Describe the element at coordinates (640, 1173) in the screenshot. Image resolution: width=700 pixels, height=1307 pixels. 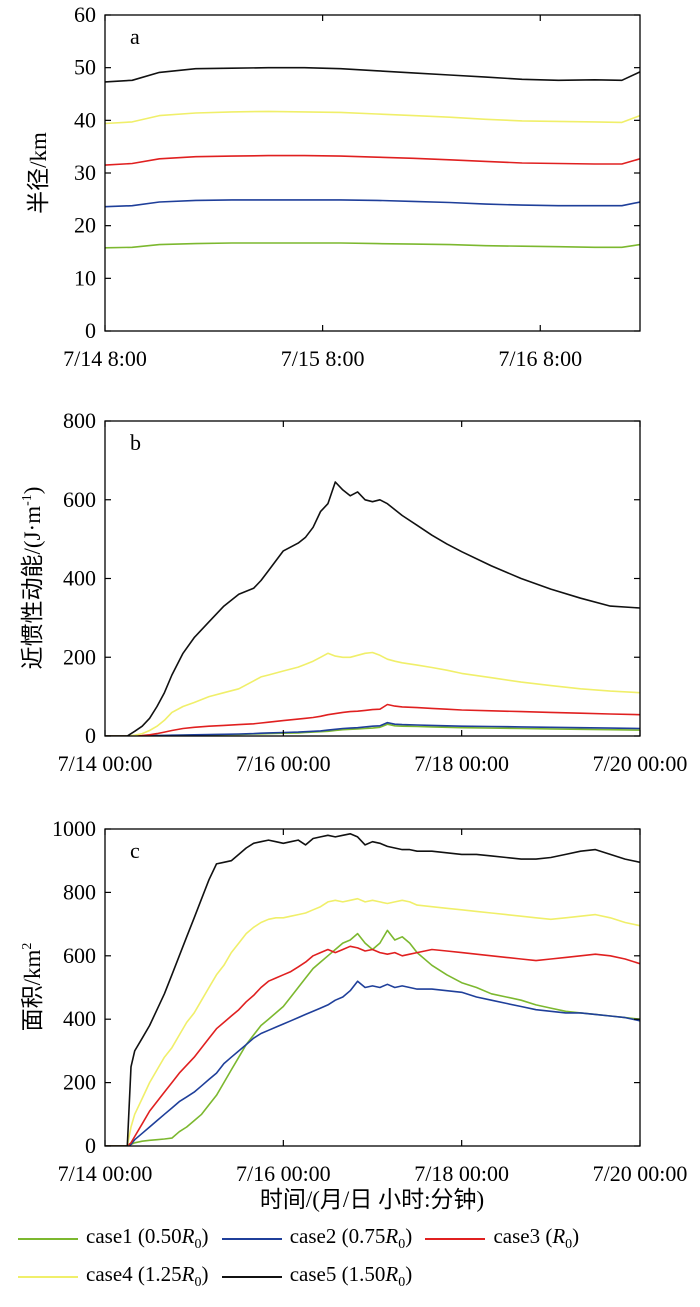
I see `x-tick-label-c-3: 7/20 00:00` at that location.